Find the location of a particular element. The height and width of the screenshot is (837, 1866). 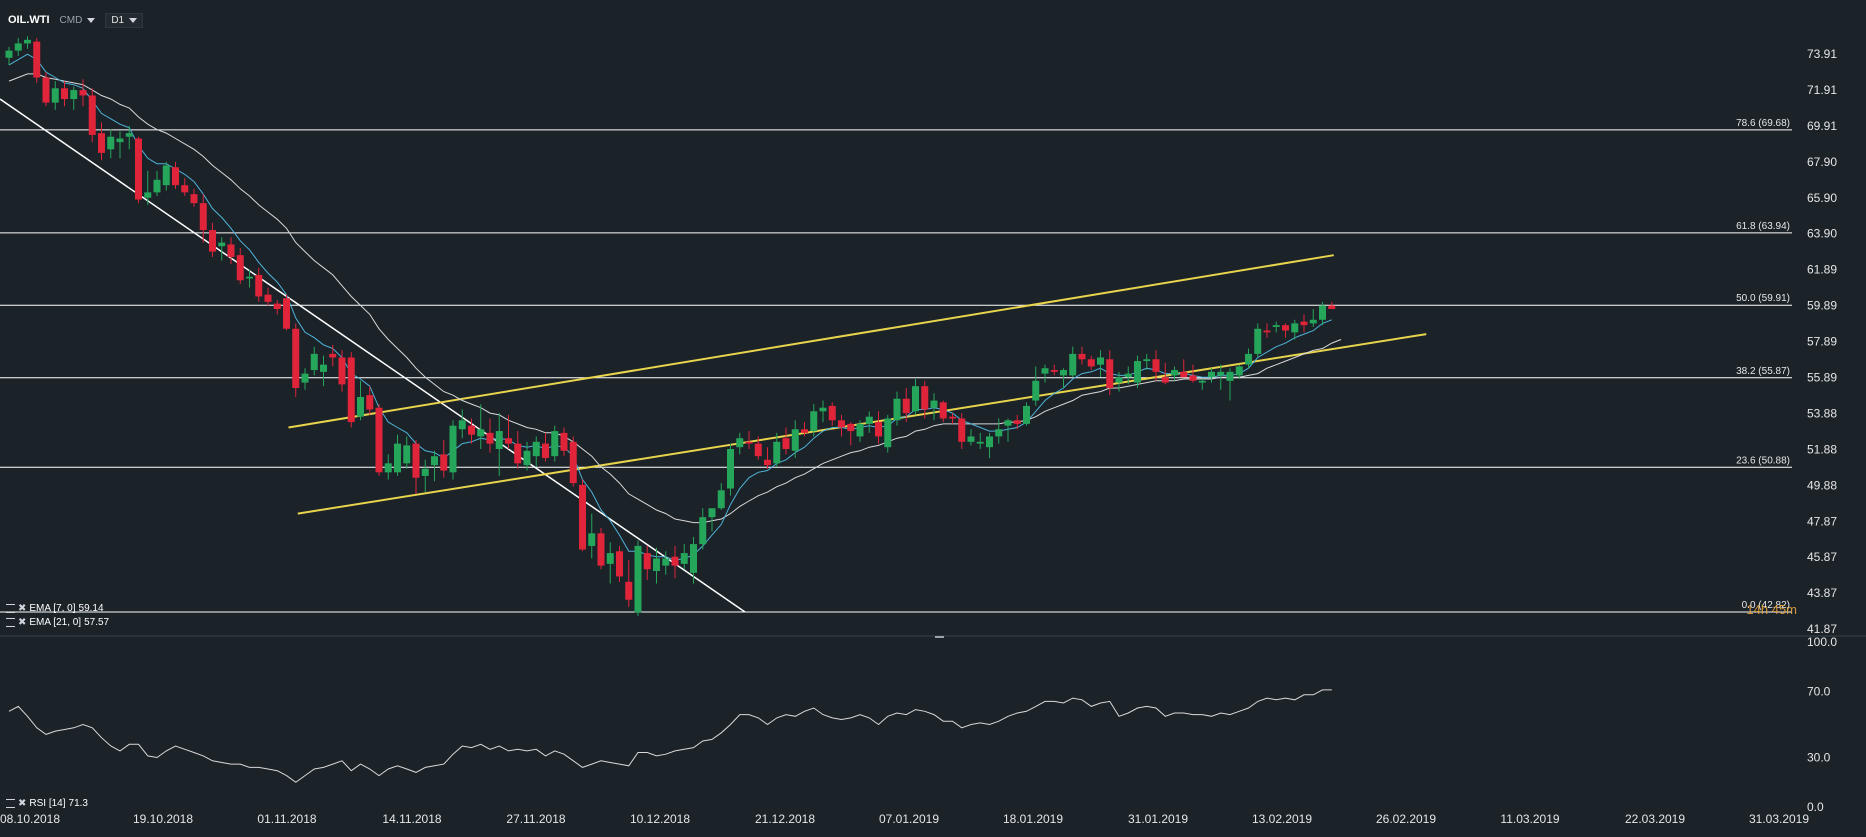

x-tick-label: 01.11.2018 is located at coordinates (286, 819).